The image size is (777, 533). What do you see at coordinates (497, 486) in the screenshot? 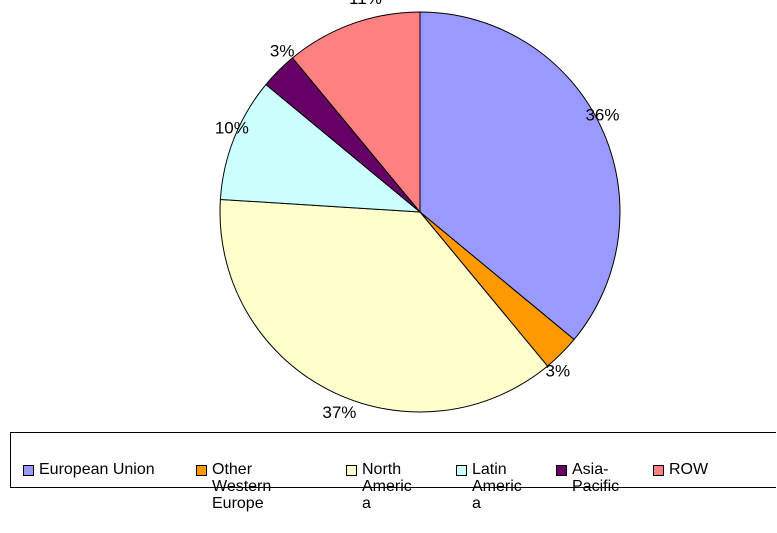
I see `legend-label: Latin America` at bounding box center [497, 486].